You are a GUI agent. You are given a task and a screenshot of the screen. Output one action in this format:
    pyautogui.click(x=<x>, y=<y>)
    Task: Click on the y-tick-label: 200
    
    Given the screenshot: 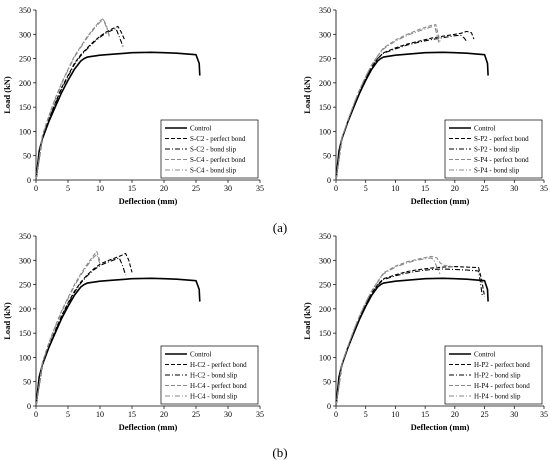 What is the action you would take?
    pyautogui.click(x=325, y=83)
    